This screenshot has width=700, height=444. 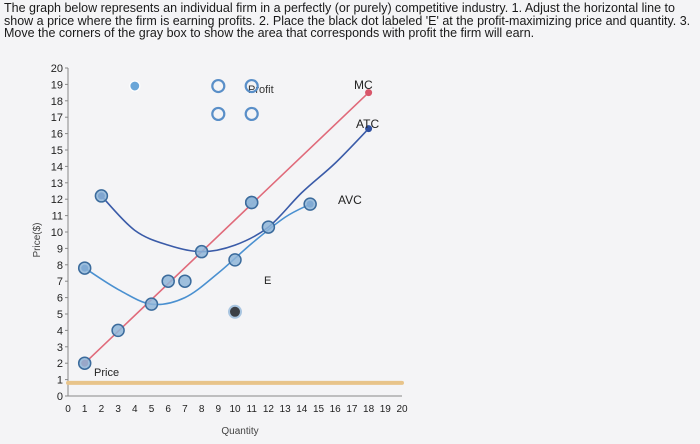 What do you see at coordinates (85, 409) in the screenshot?
I see `x-tick-label: 1` at bounding box center [85, 409].